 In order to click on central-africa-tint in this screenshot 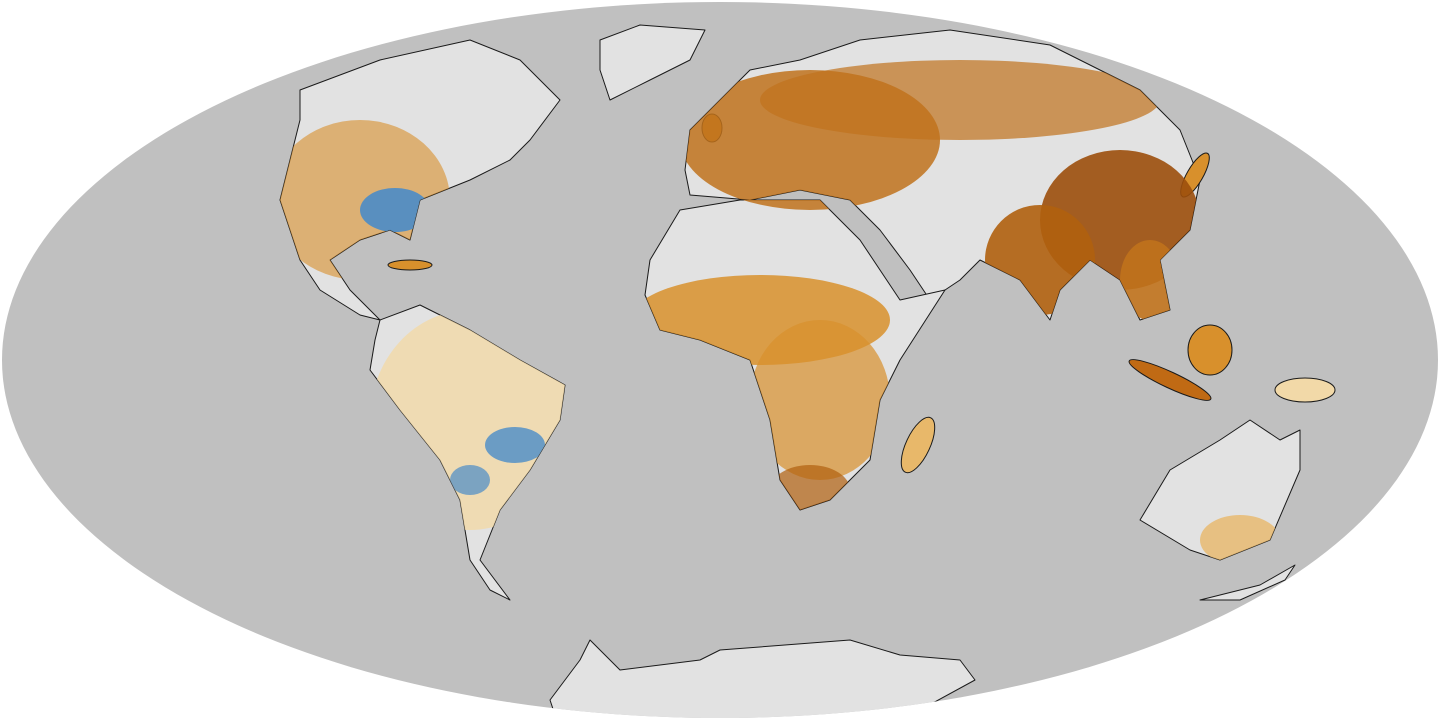, I will do `click(820, 400)`.